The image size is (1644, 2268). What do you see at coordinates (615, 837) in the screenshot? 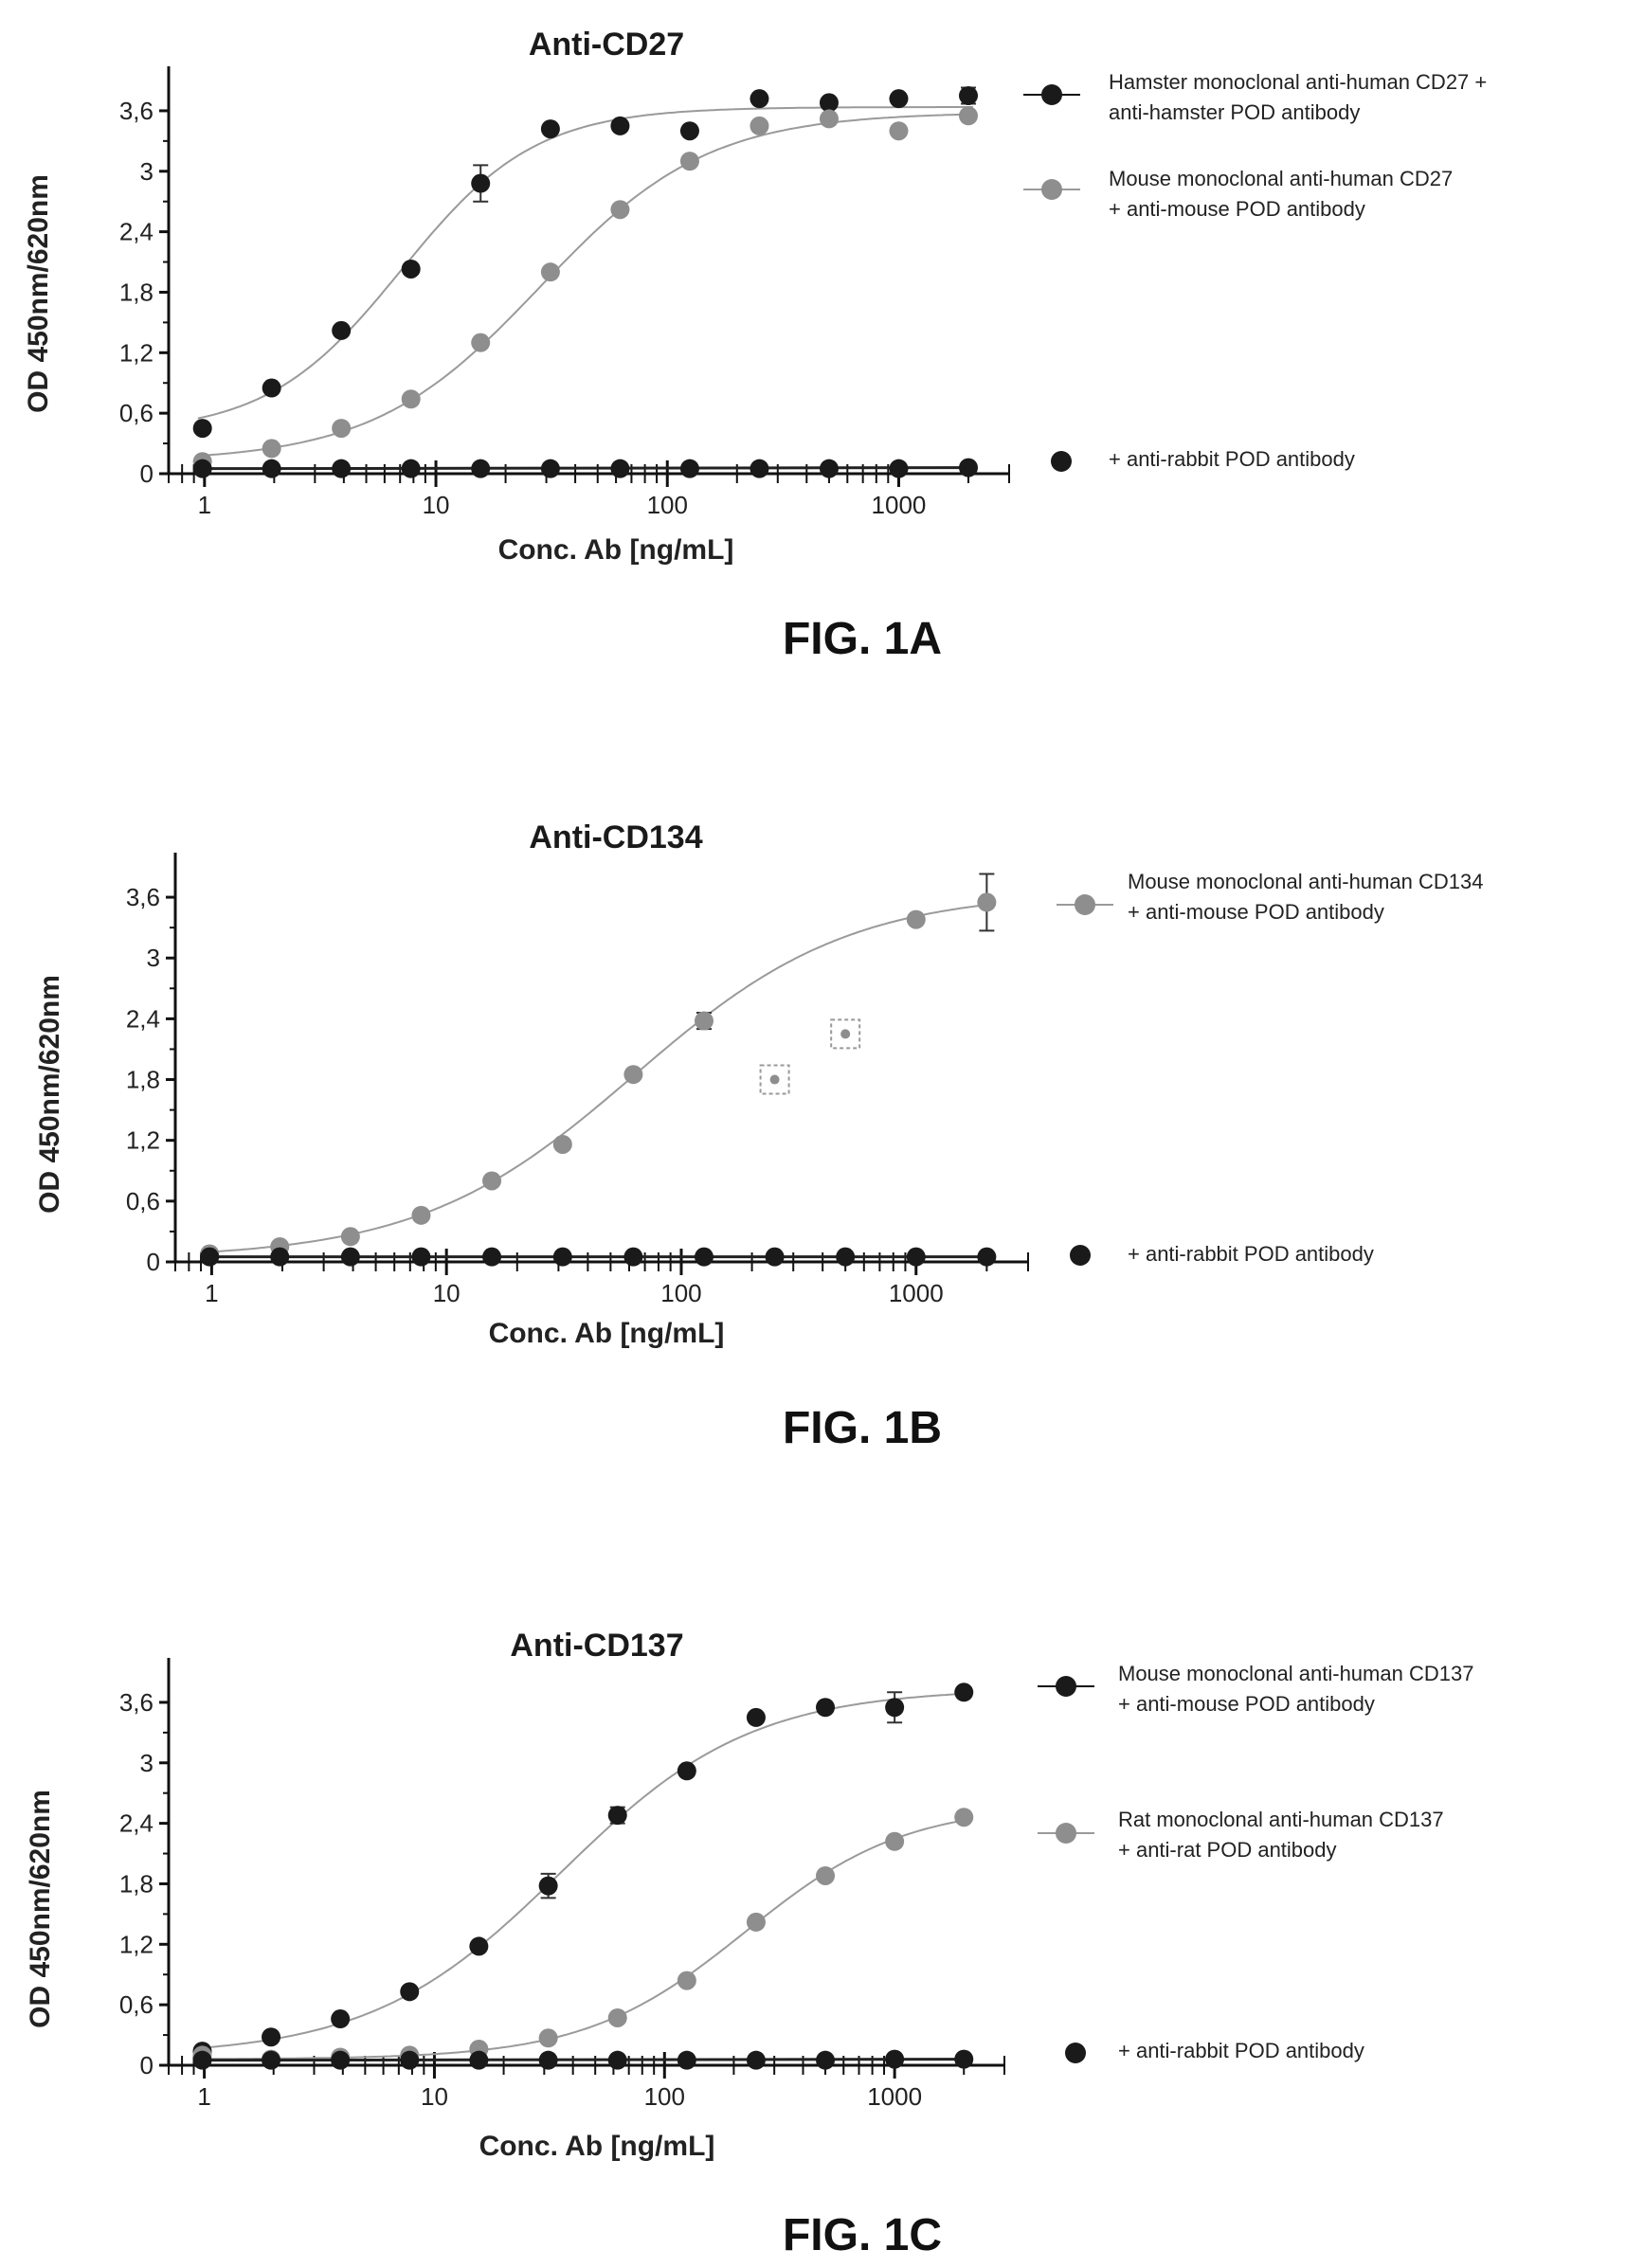
I see `chart-title: Anti-CD134` at bounding box center [615, 837].